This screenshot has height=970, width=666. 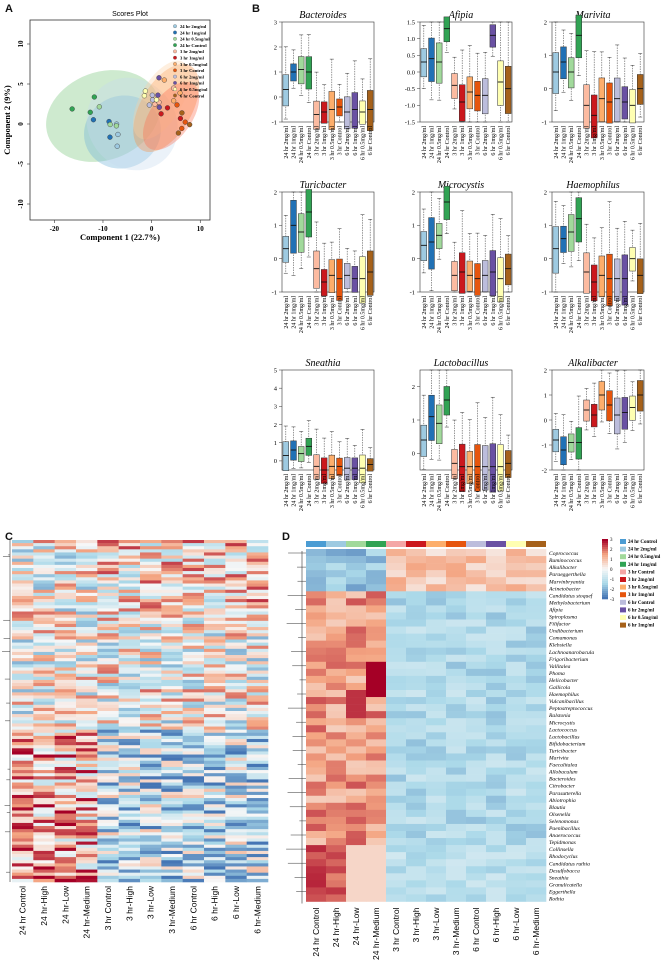 What do you see at coordinates (605, 594) in the screenshot?
I see `heatmap-d-scale-step` at bounding box center [605, 594].